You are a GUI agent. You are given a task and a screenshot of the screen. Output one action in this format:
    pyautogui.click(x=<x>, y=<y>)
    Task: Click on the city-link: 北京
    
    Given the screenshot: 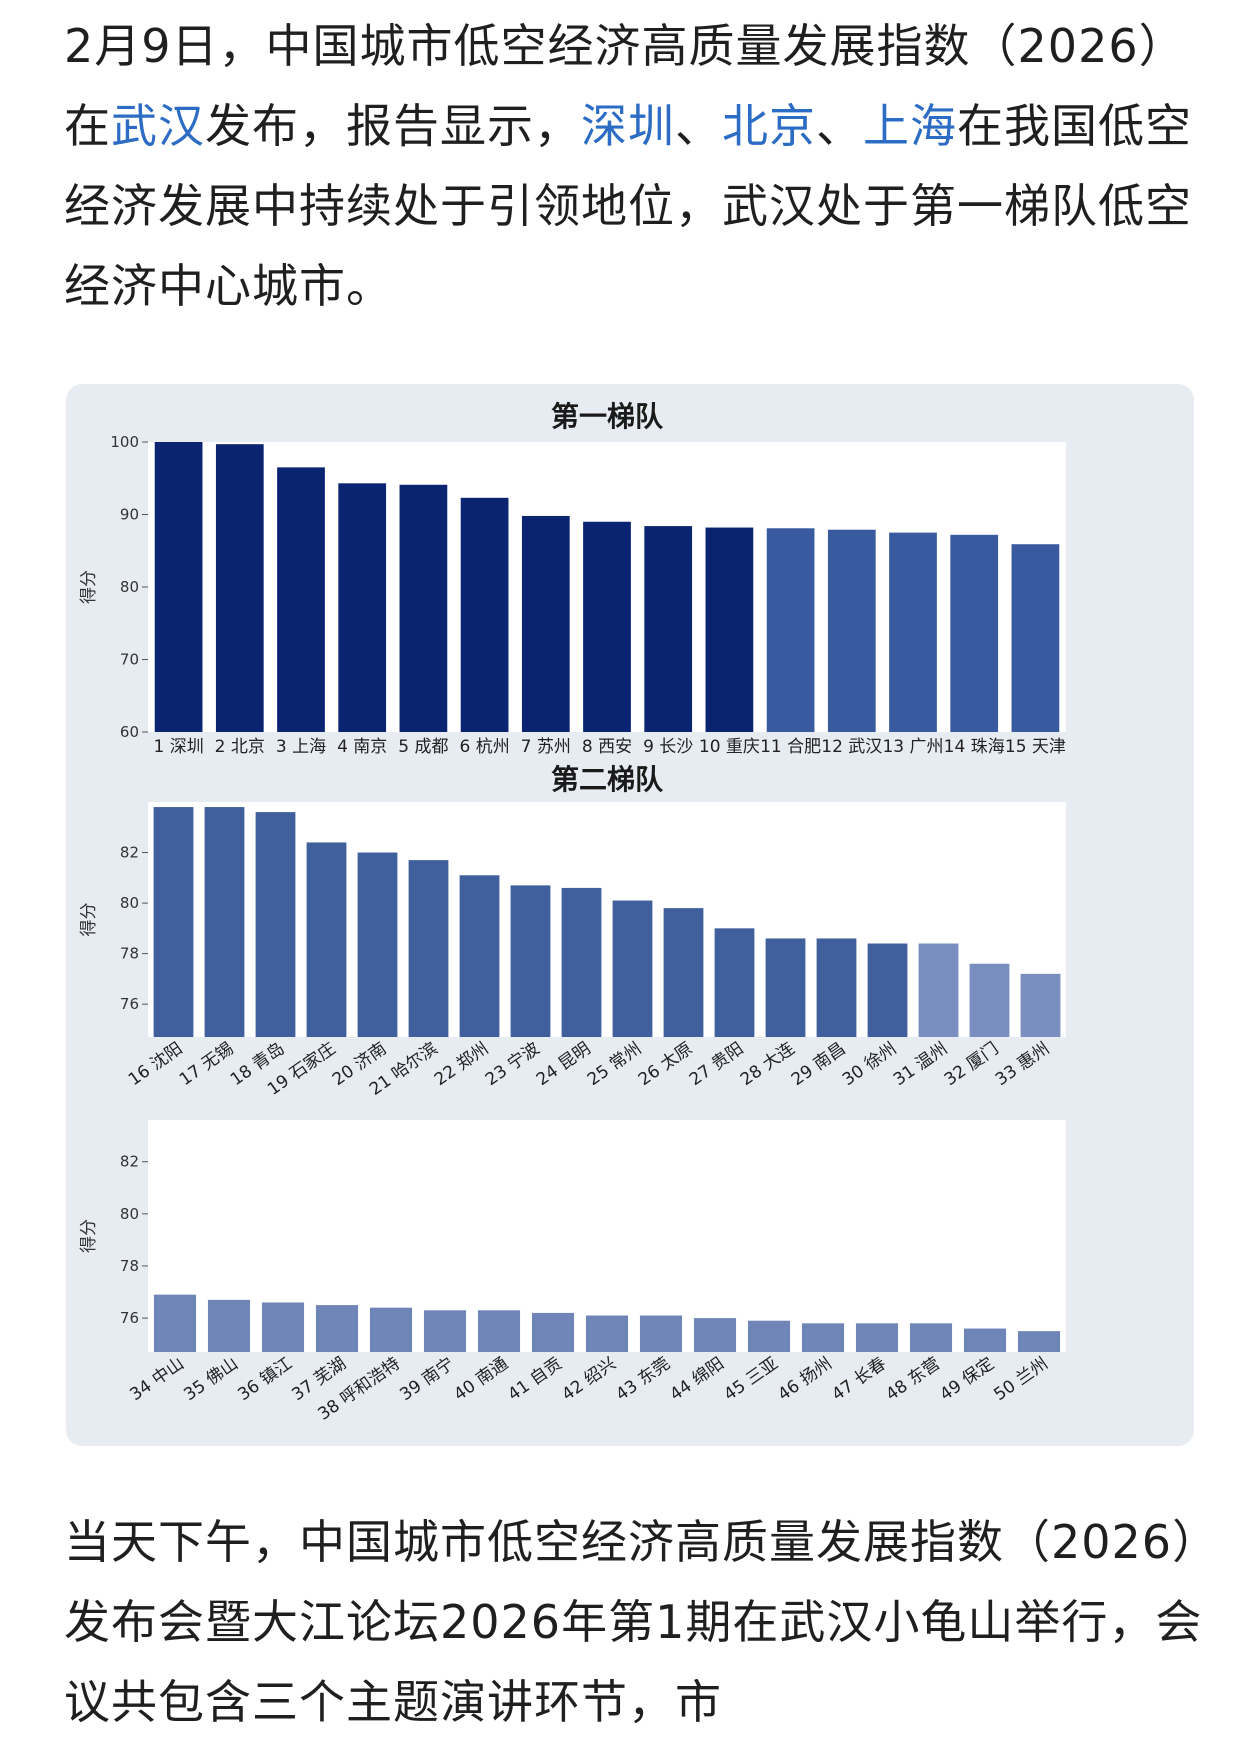 What is the action you would take?
    pyautogui.click(x=769, y=126)
    